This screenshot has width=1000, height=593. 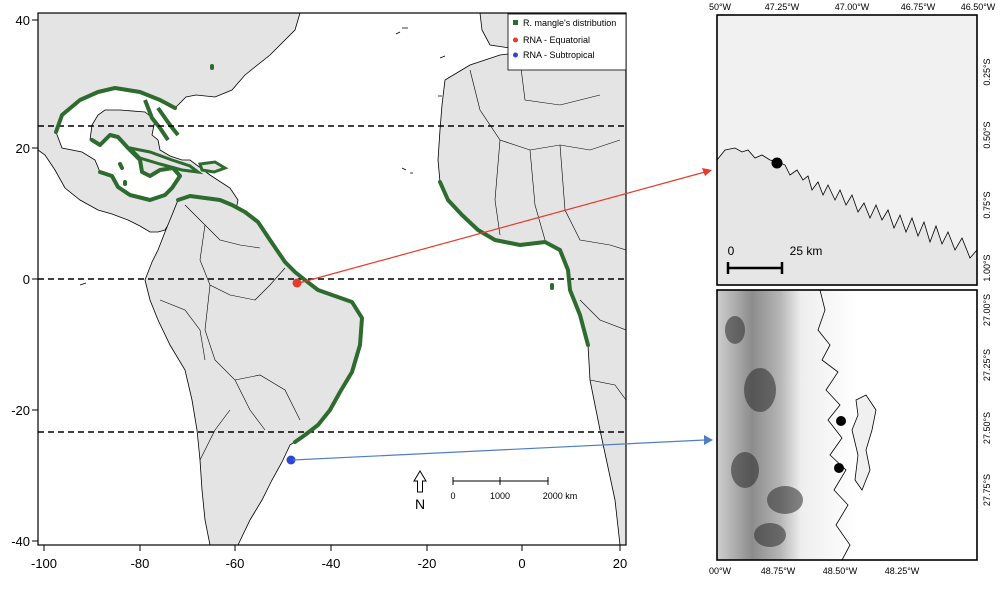 What do you see at coordinates (521, 563) in the screenshot?
I see `x-tick-0: 0` at bounding box center [521, 563].